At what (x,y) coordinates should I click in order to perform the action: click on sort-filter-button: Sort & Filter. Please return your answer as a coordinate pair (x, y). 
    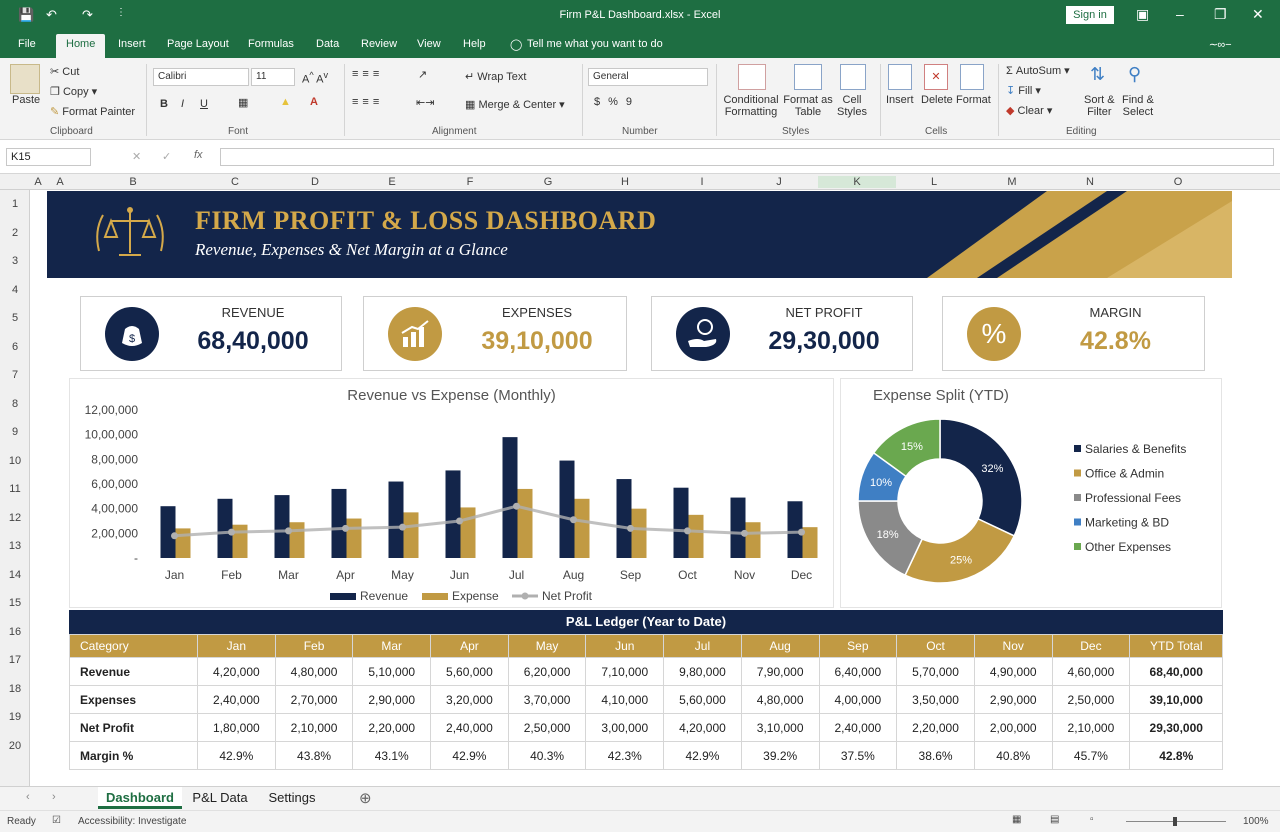
    Looking at the image, I should click on (1099, 106).